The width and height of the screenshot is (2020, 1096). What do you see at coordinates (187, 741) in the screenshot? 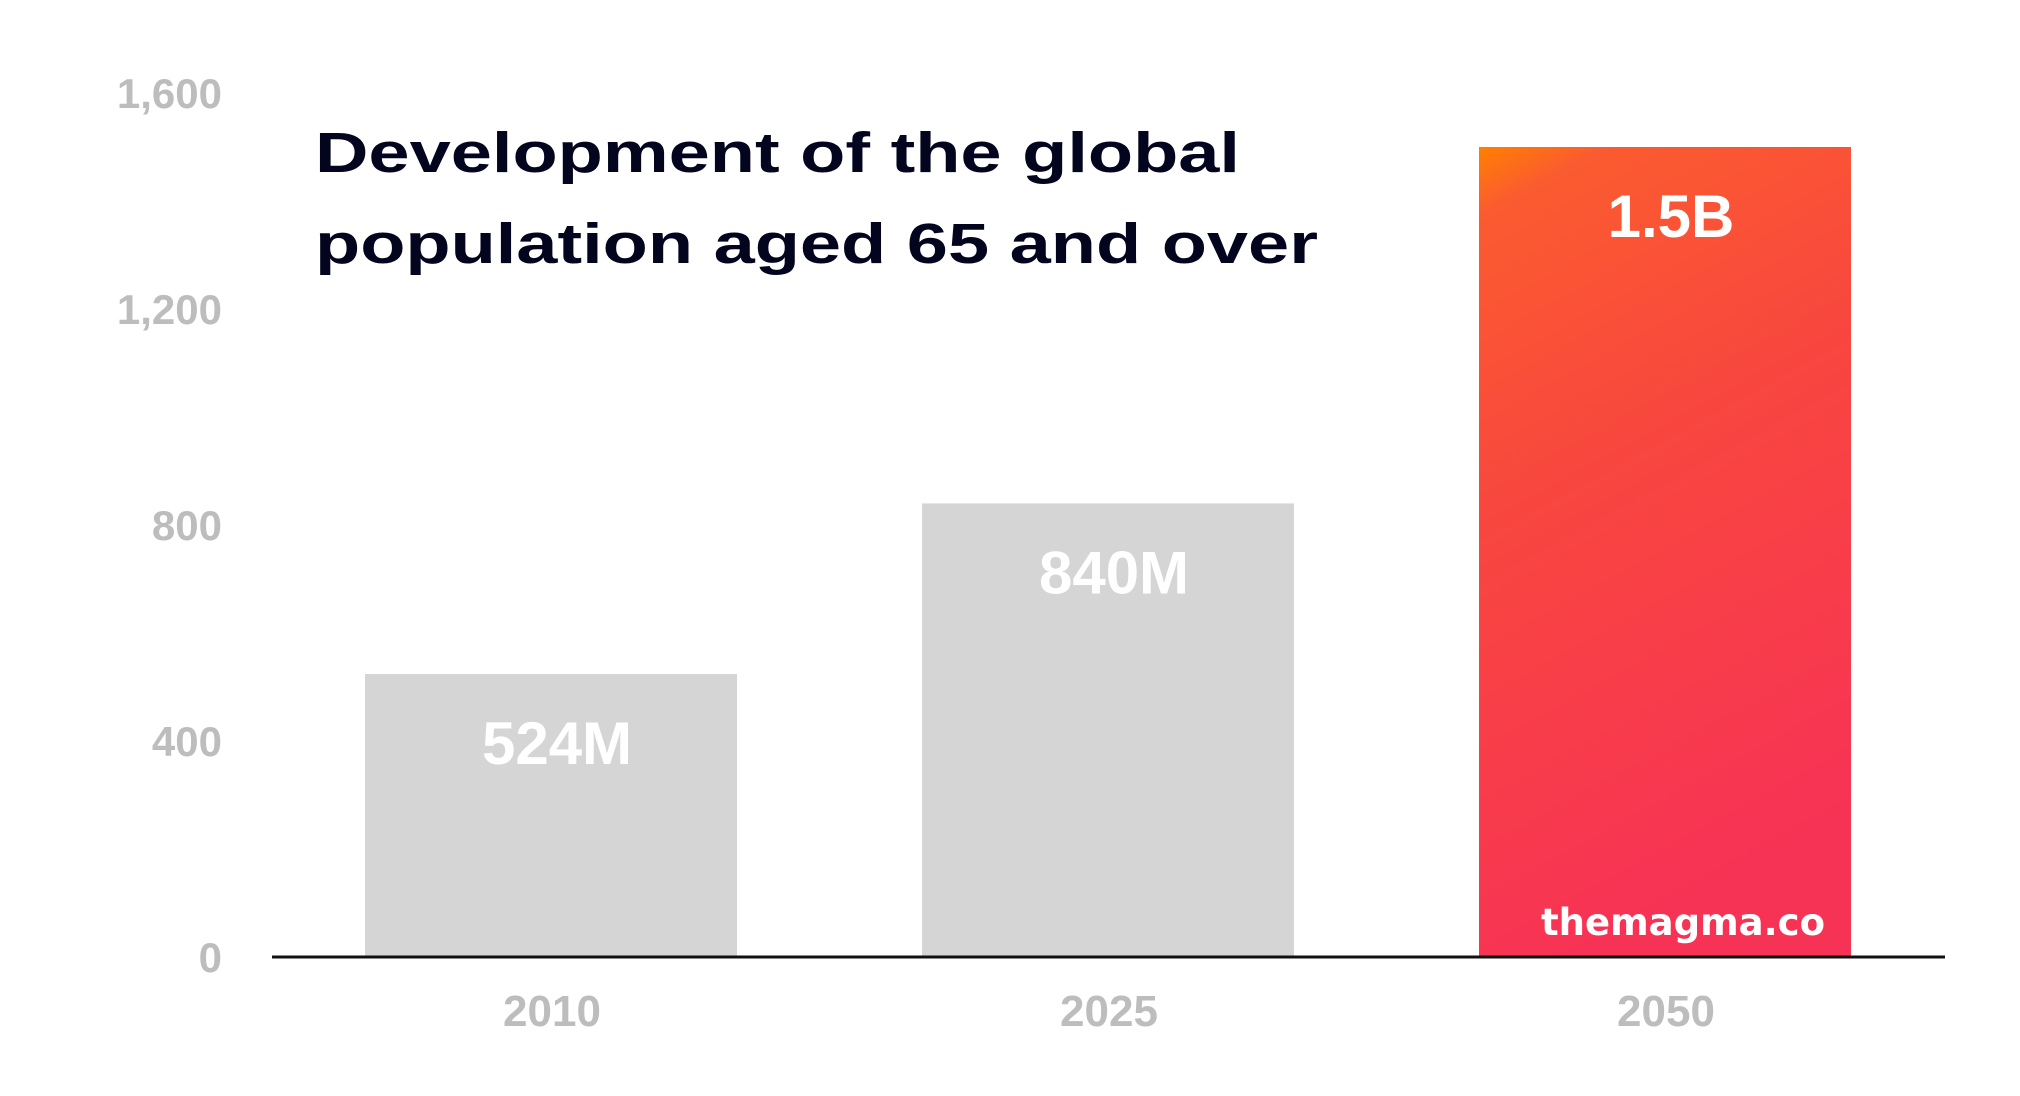
I see `y-tick-label: 400` at bounding box center [187, 741].